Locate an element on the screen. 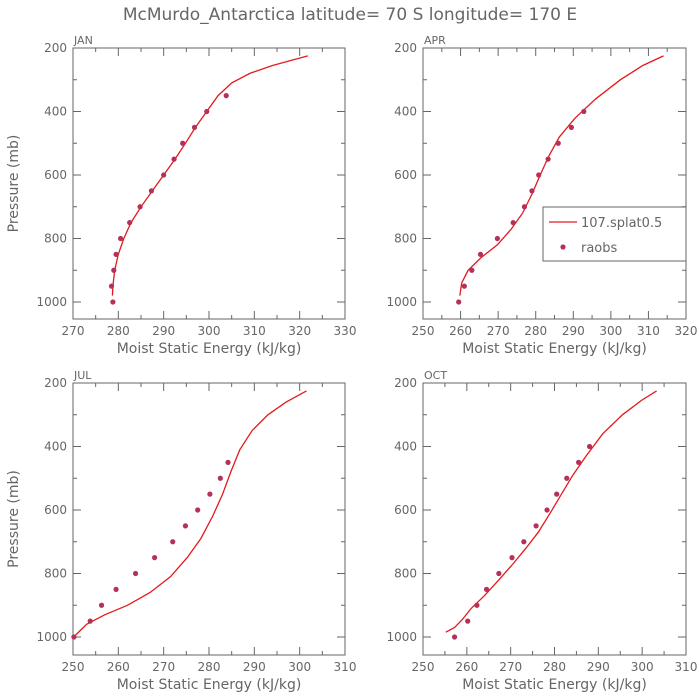 The width and height of the screenshot is (700, 700). panel-label: APR is located at coordinates (435, 40).